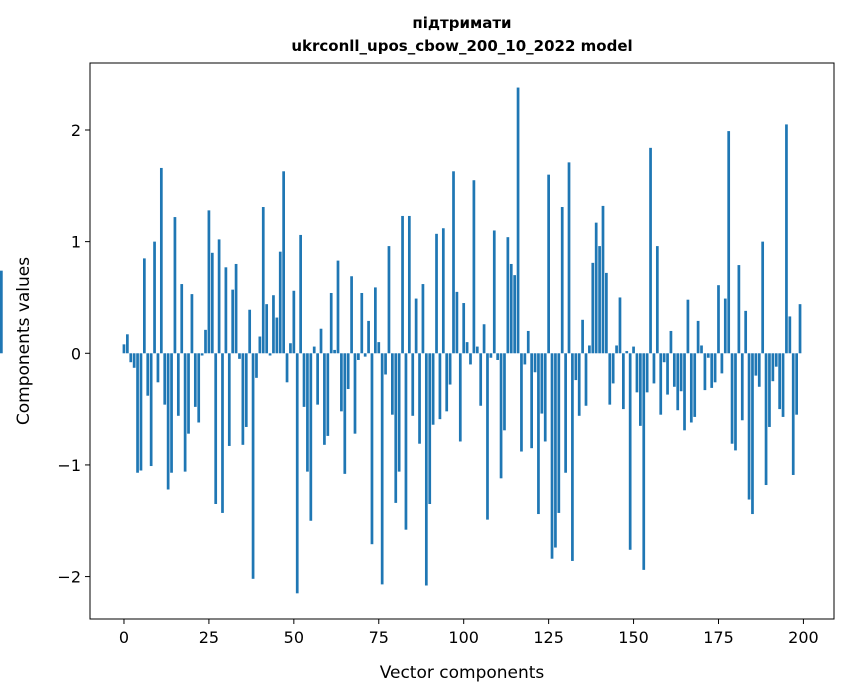 This screenshot has width=847, height=696. I want to click on y-tick-label: −2, so click(69, 577).